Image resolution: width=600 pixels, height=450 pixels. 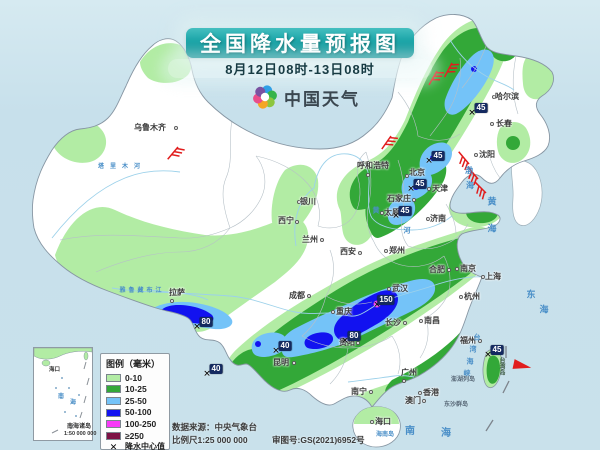 I want to click on legend-range-label: 0-10, so click(x=134, y=377).